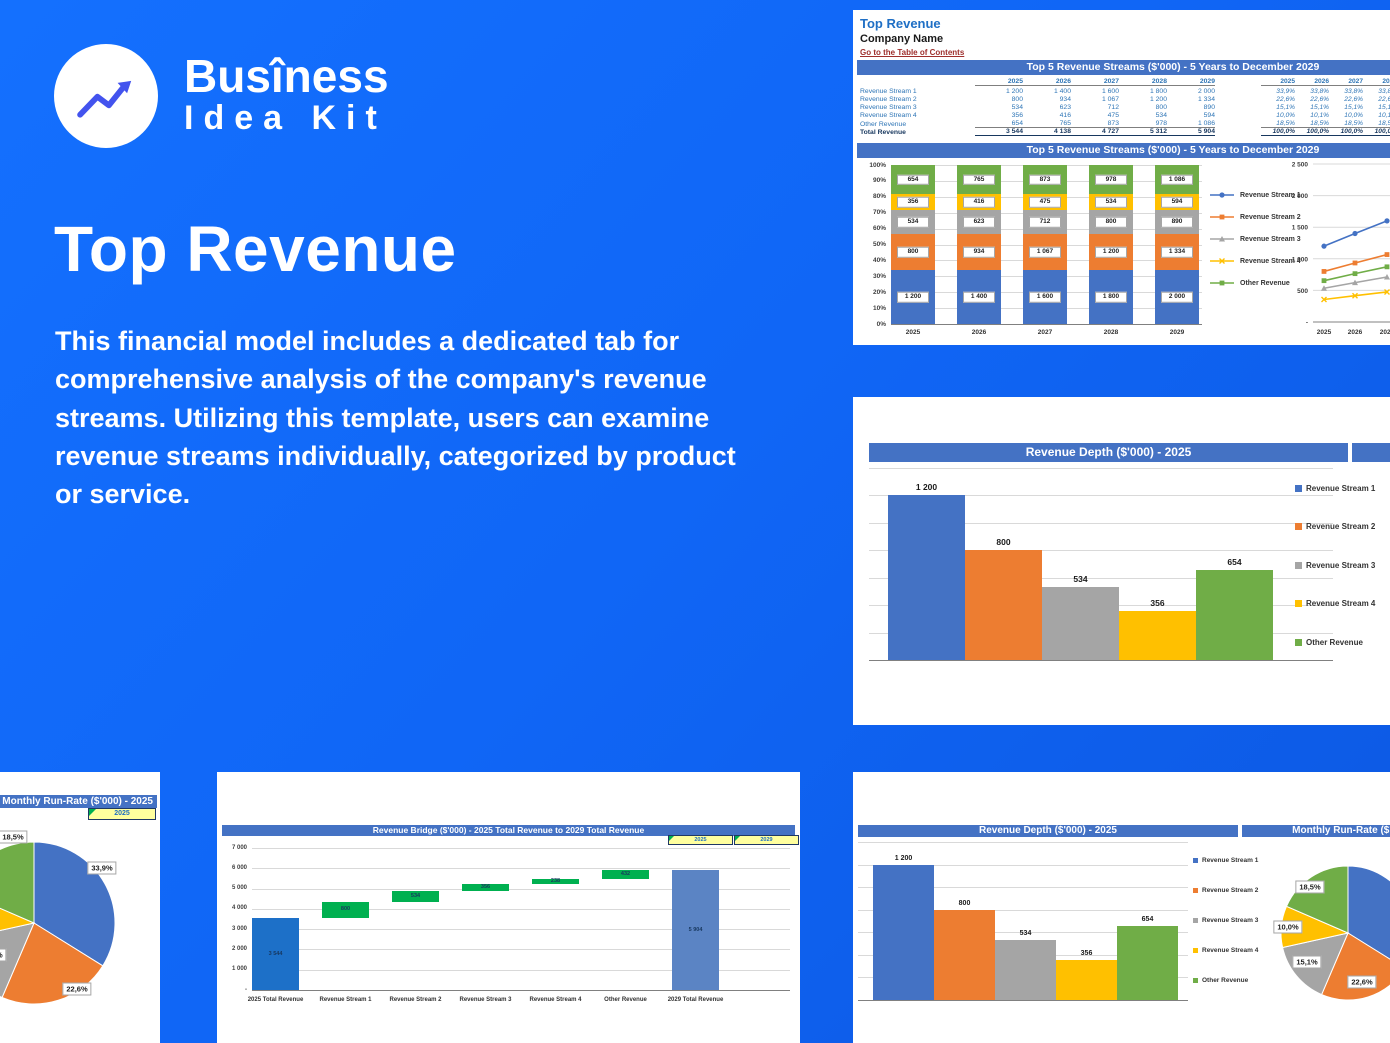 The image size is (1390, 1043). I want to click on bar-value-label: 432, so click(625, 874).